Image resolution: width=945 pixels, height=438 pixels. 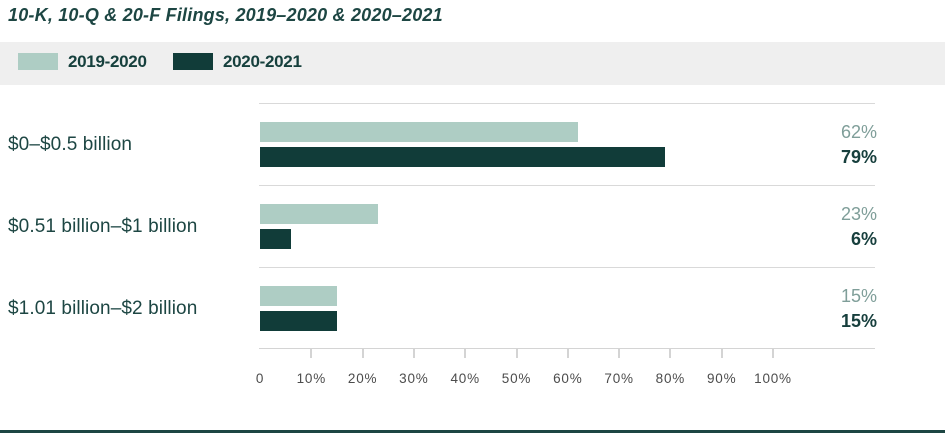 What do you see at coordinates (516, 378) in the screenshot?
I see `x-axis-tick-label: 50%` at bounding box center [516, 378].